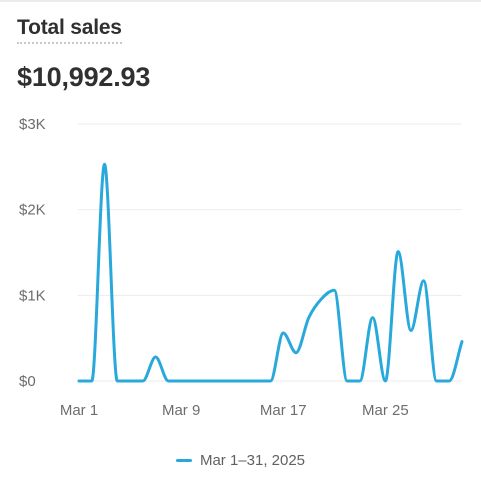  I want to click on legend-label: Mar 1–31, 2025, so click(252, 460).